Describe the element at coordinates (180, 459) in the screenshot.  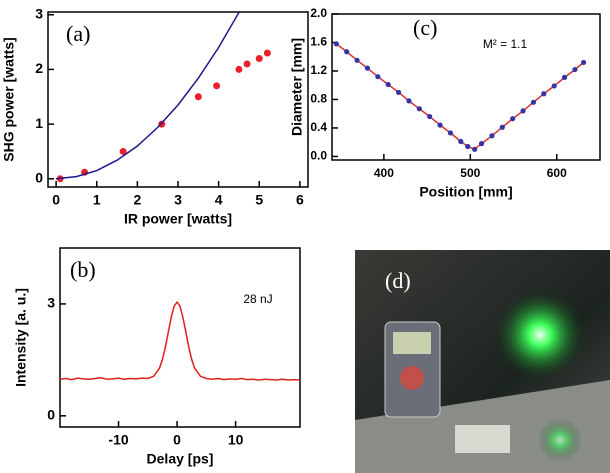
I see `x-axis-title: Delay [ps]` at that location.